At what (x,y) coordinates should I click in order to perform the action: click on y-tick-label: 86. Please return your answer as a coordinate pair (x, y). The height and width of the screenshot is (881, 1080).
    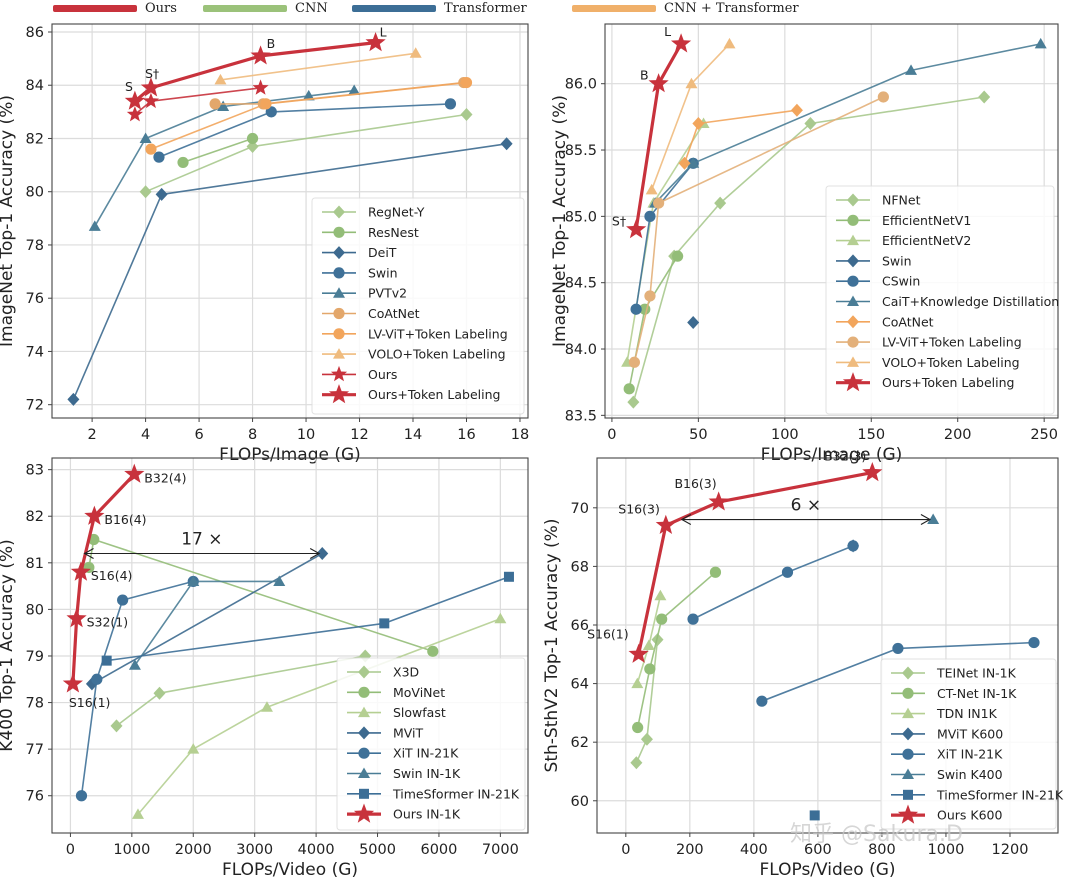
    Looking at the image, I should click on (35, 33).